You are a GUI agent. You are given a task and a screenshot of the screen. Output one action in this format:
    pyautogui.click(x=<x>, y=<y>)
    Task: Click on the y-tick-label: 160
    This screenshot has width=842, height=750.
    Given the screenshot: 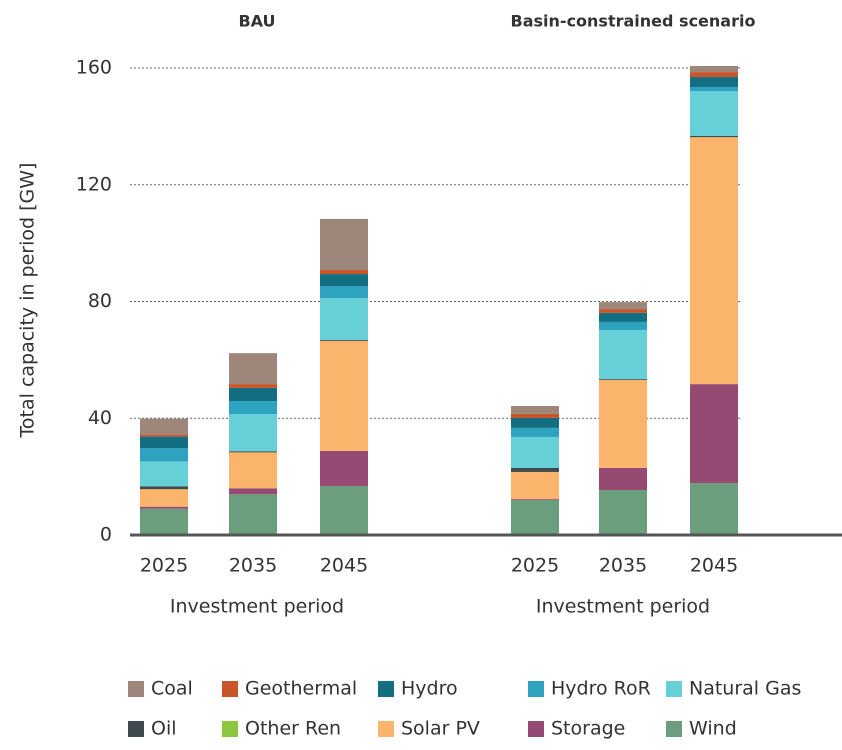 What is the action you would take?
    pyautogui.click(x=94, y=68)
    